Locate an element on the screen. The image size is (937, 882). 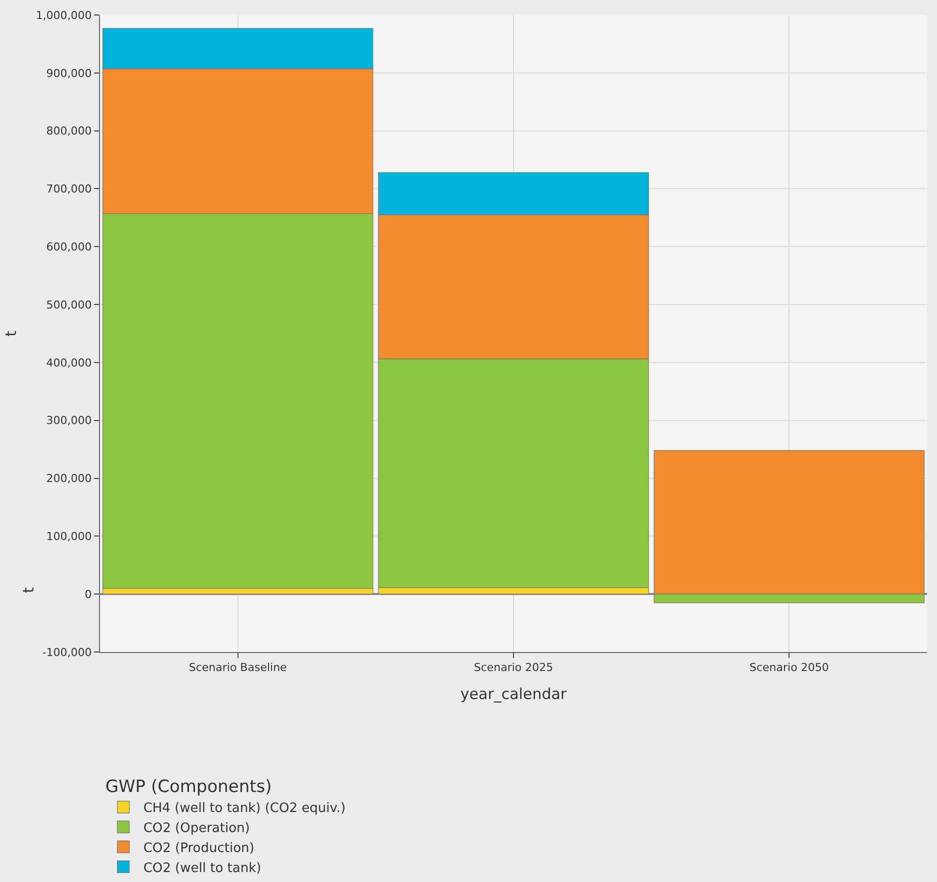
y-tick-label: 900,000 is located at coordinates (69, 73).